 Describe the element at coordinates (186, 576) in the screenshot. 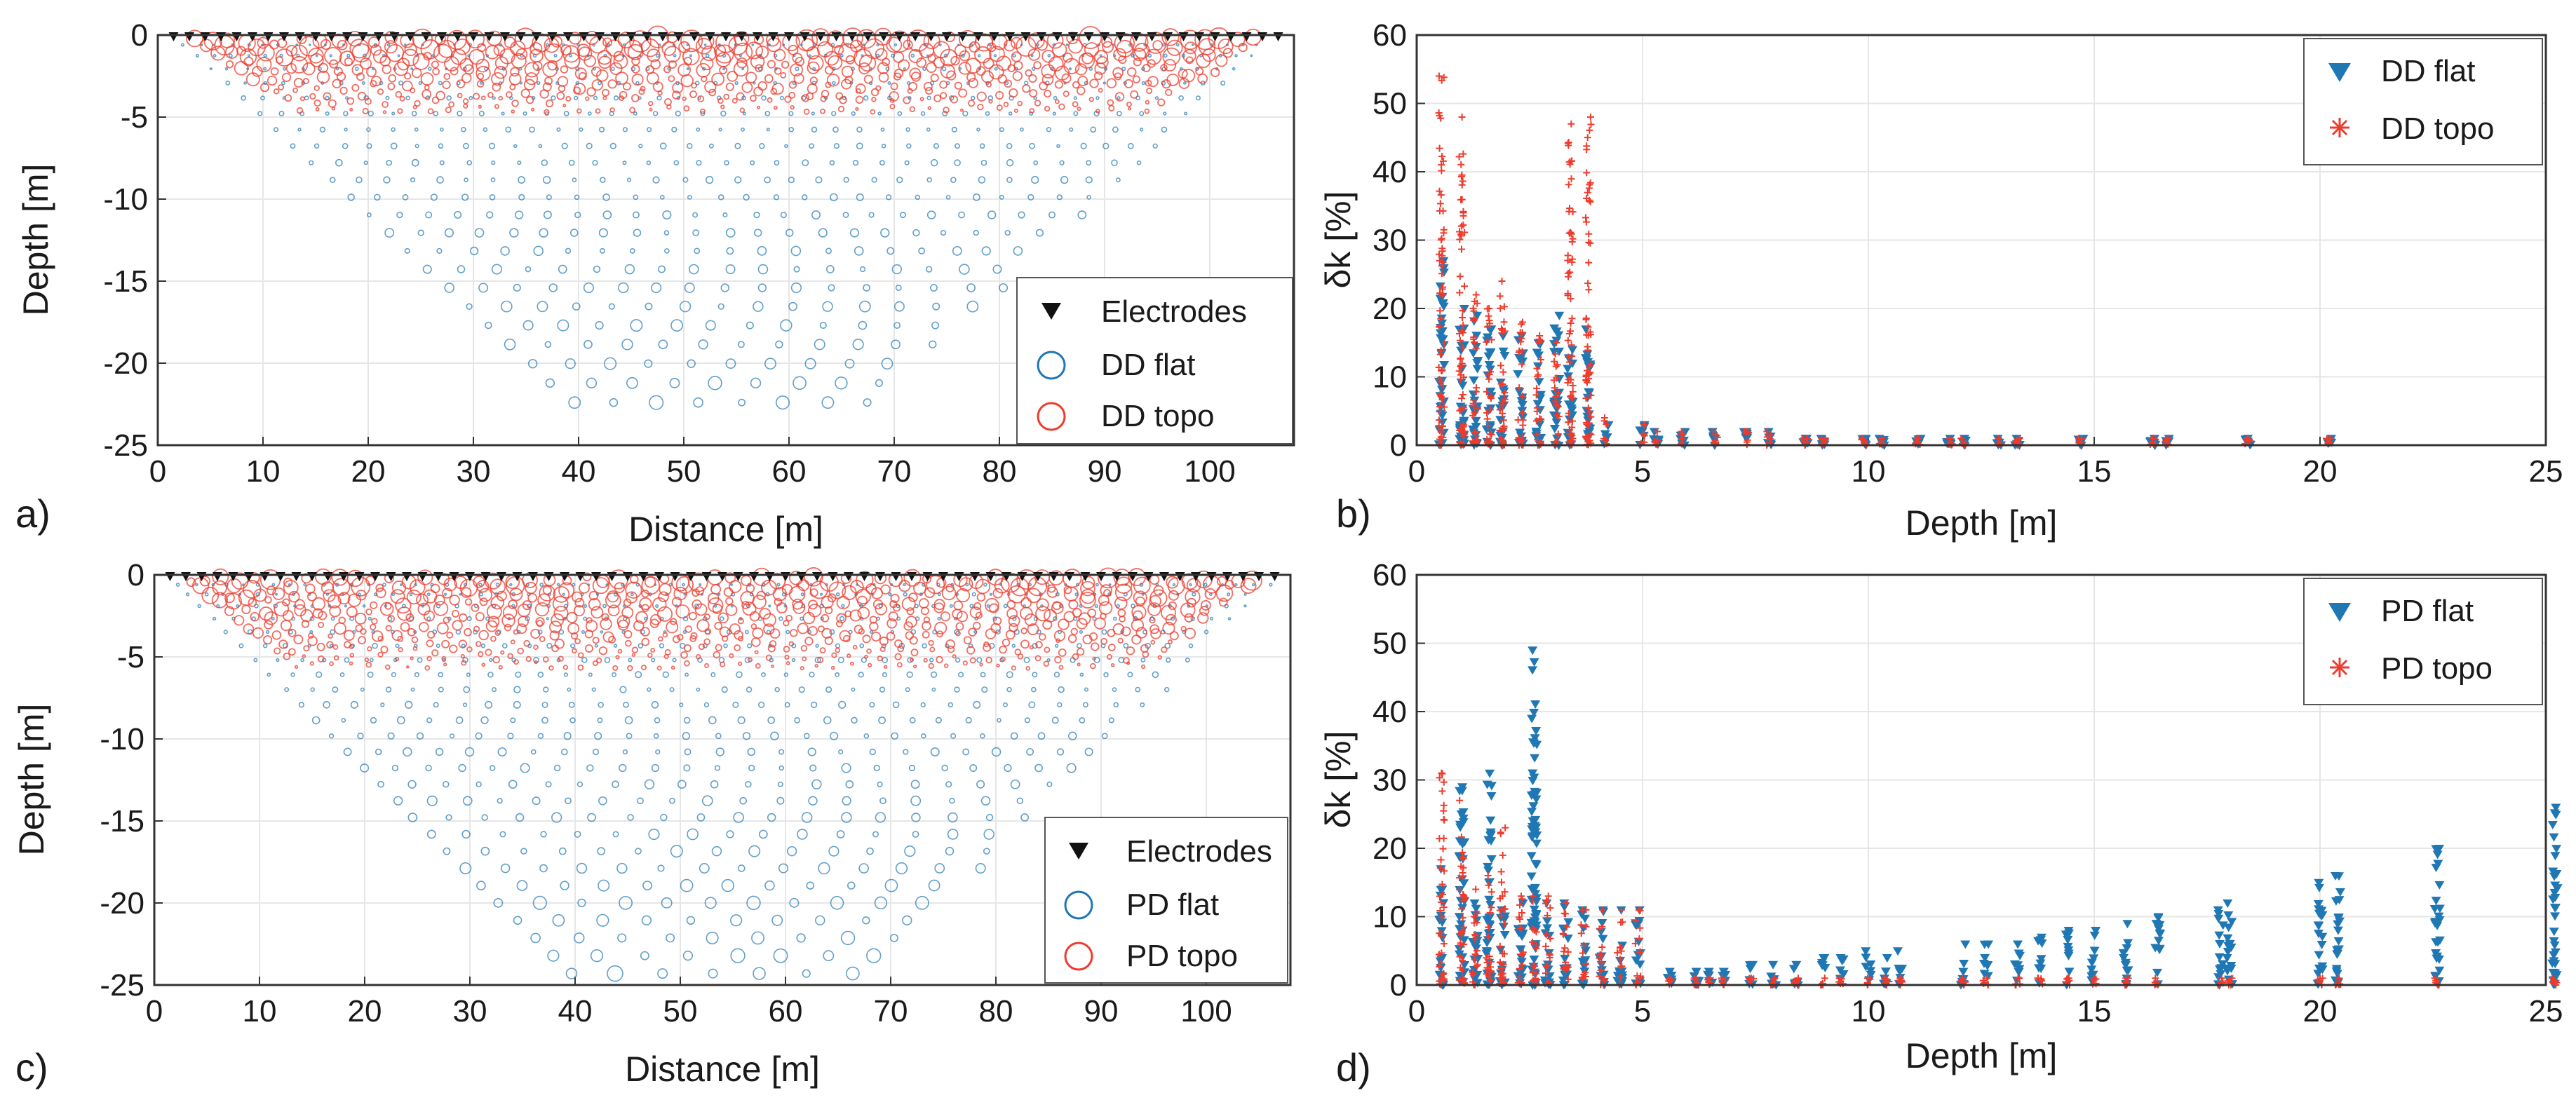

I see `electrode-marker` at that location.